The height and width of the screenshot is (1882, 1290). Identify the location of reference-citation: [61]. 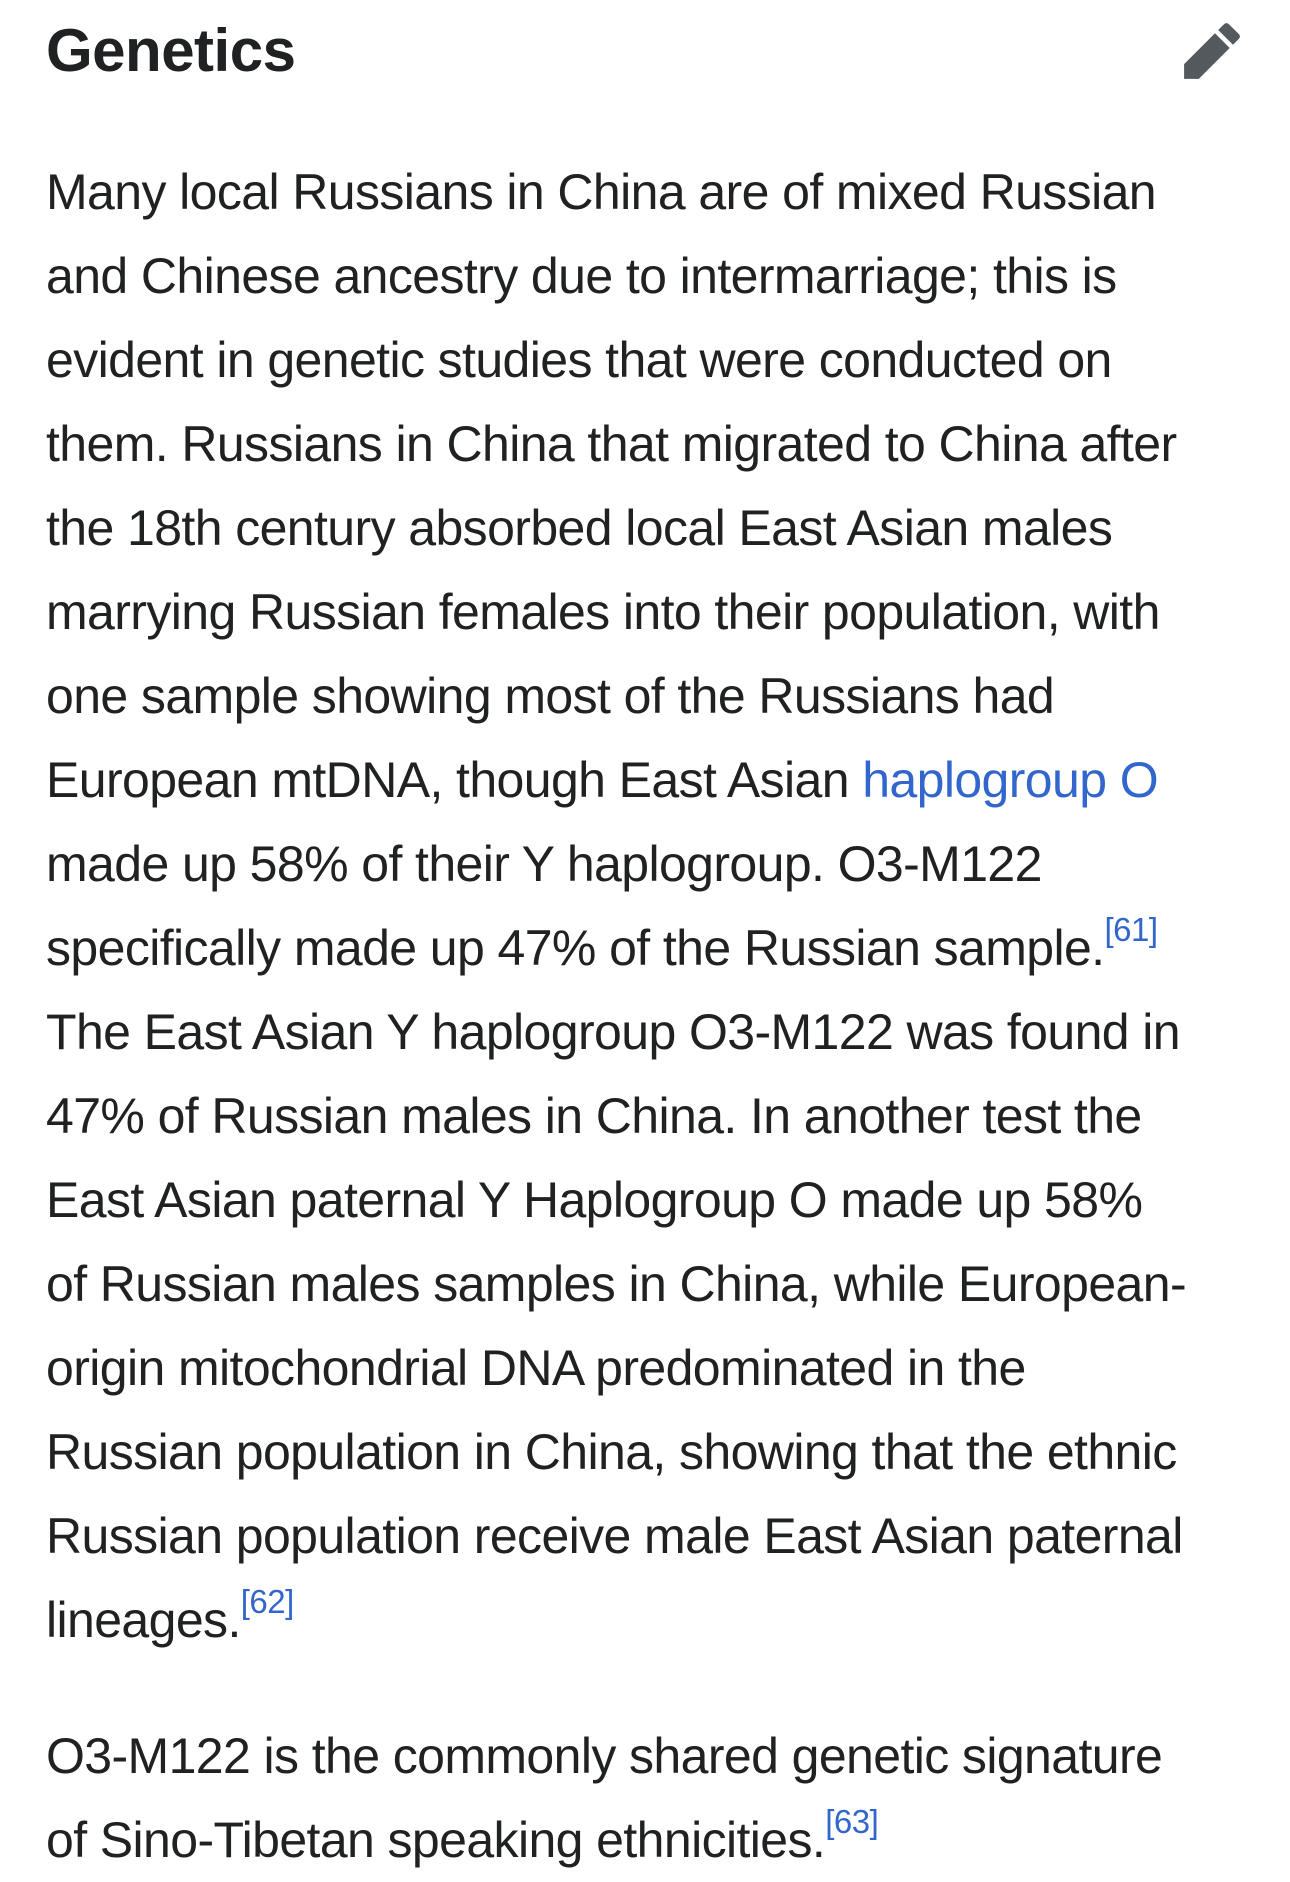
(1131, 930).